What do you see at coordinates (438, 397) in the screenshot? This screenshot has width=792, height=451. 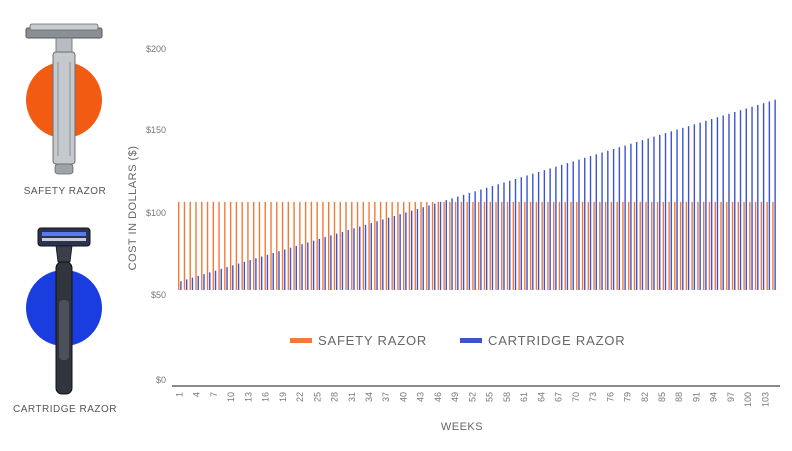 I see `x-tick-label-week-46: 46` at bounding box center [438, 397].